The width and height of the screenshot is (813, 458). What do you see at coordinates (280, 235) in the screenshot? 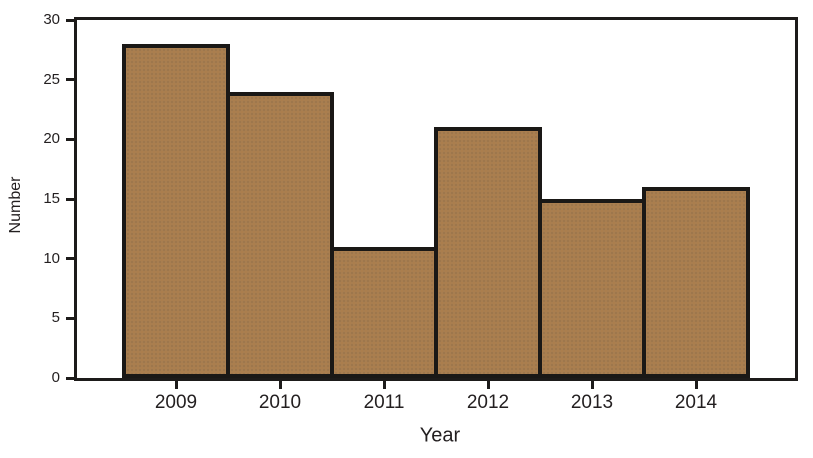
I see `bar-2010` at bounding box center [280, 235].